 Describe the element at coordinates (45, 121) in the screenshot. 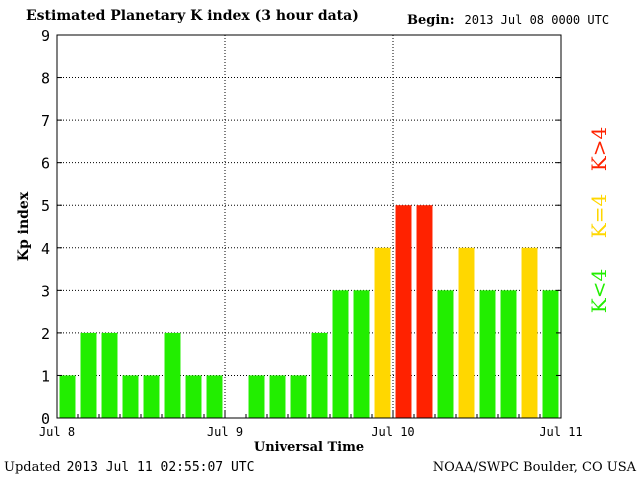

I see `y-tick-label: 7` at that location.